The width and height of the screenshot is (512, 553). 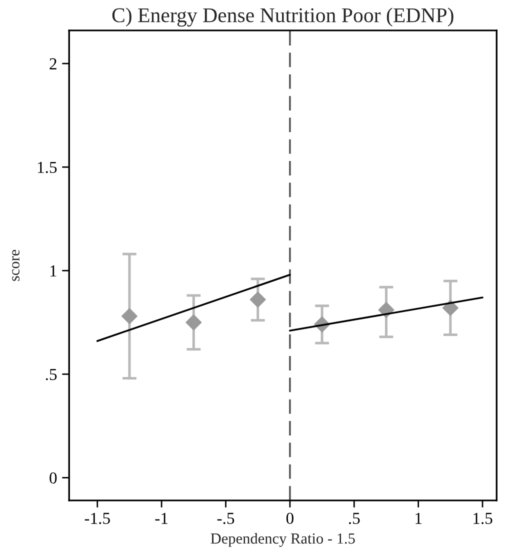 I want to click on x-tick-label: .5, so click(x=354, y=518).